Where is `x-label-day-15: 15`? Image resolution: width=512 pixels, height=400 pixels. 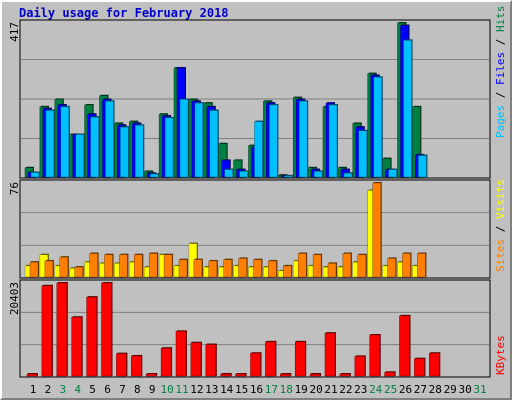 x-label-day-15: 15 is located at coordinates (241, 389).